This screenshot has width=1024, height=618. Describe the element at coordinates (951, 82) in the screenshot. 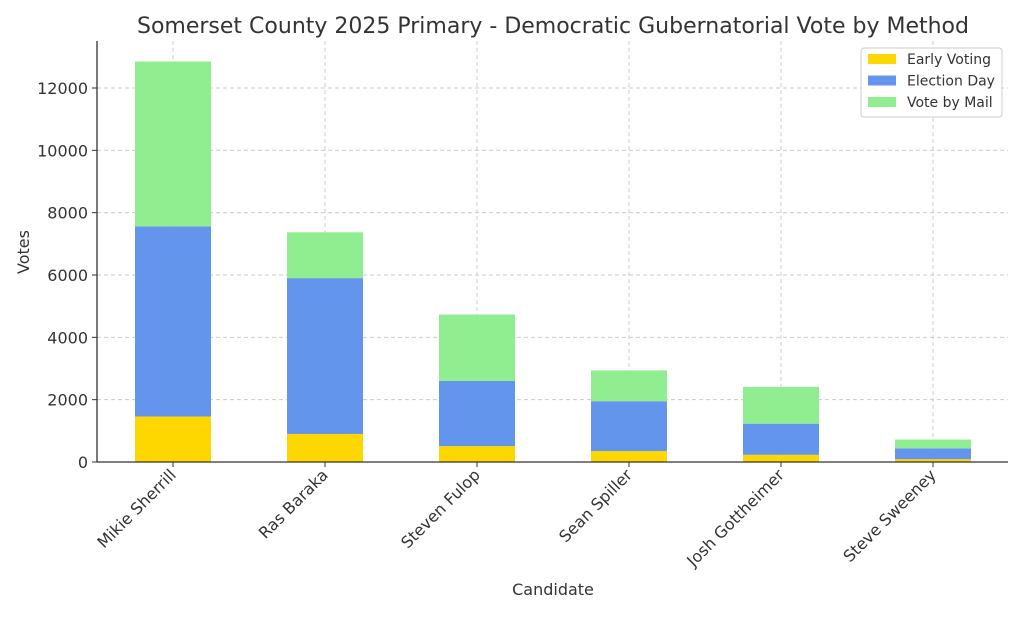

I see `legend-label: Election Day` at that location.